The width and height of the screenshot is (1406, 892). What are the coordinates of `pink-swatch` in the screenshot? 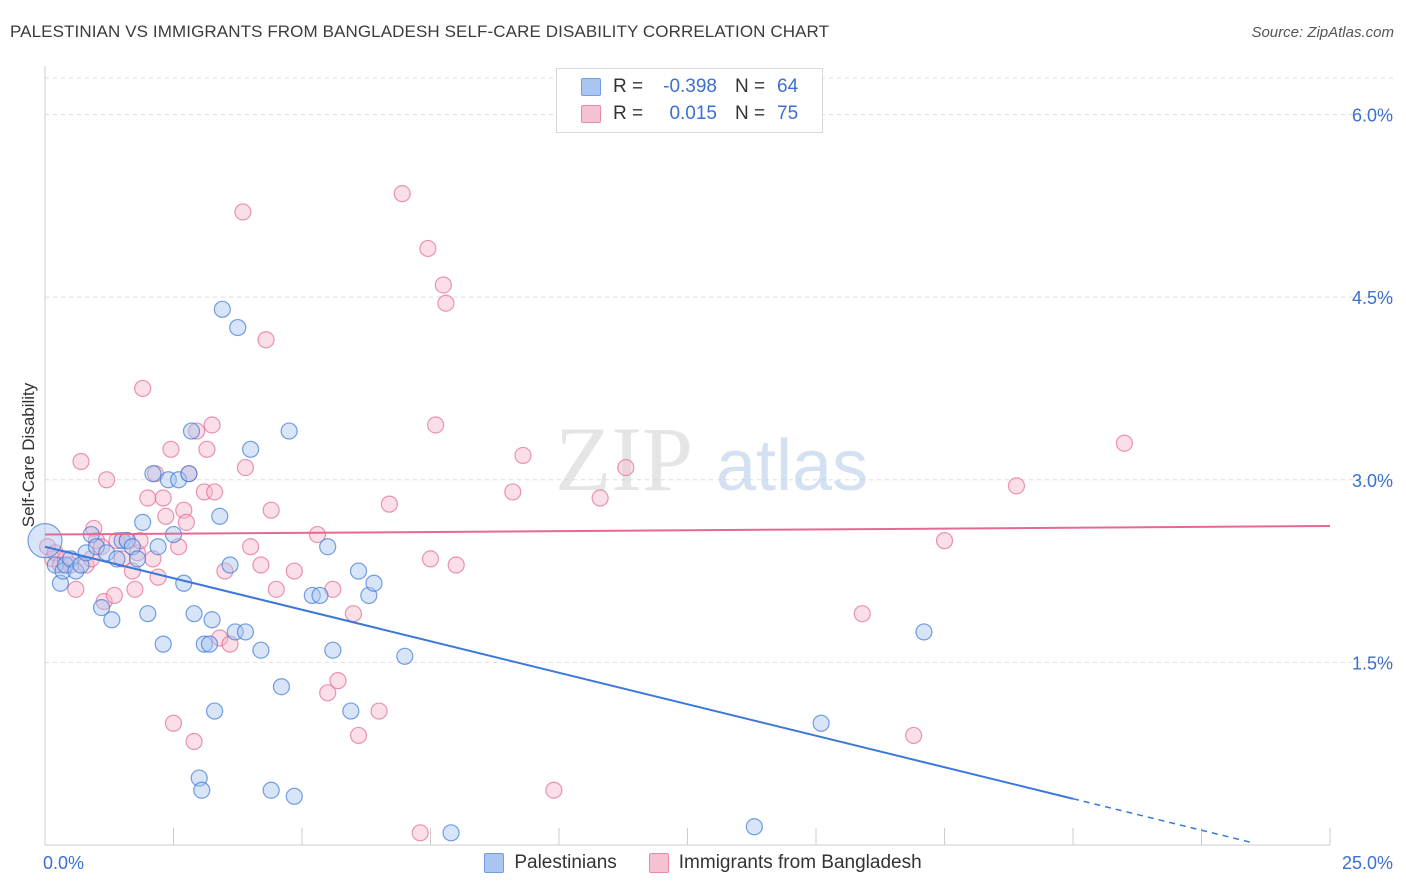 It's located at (658, 863).